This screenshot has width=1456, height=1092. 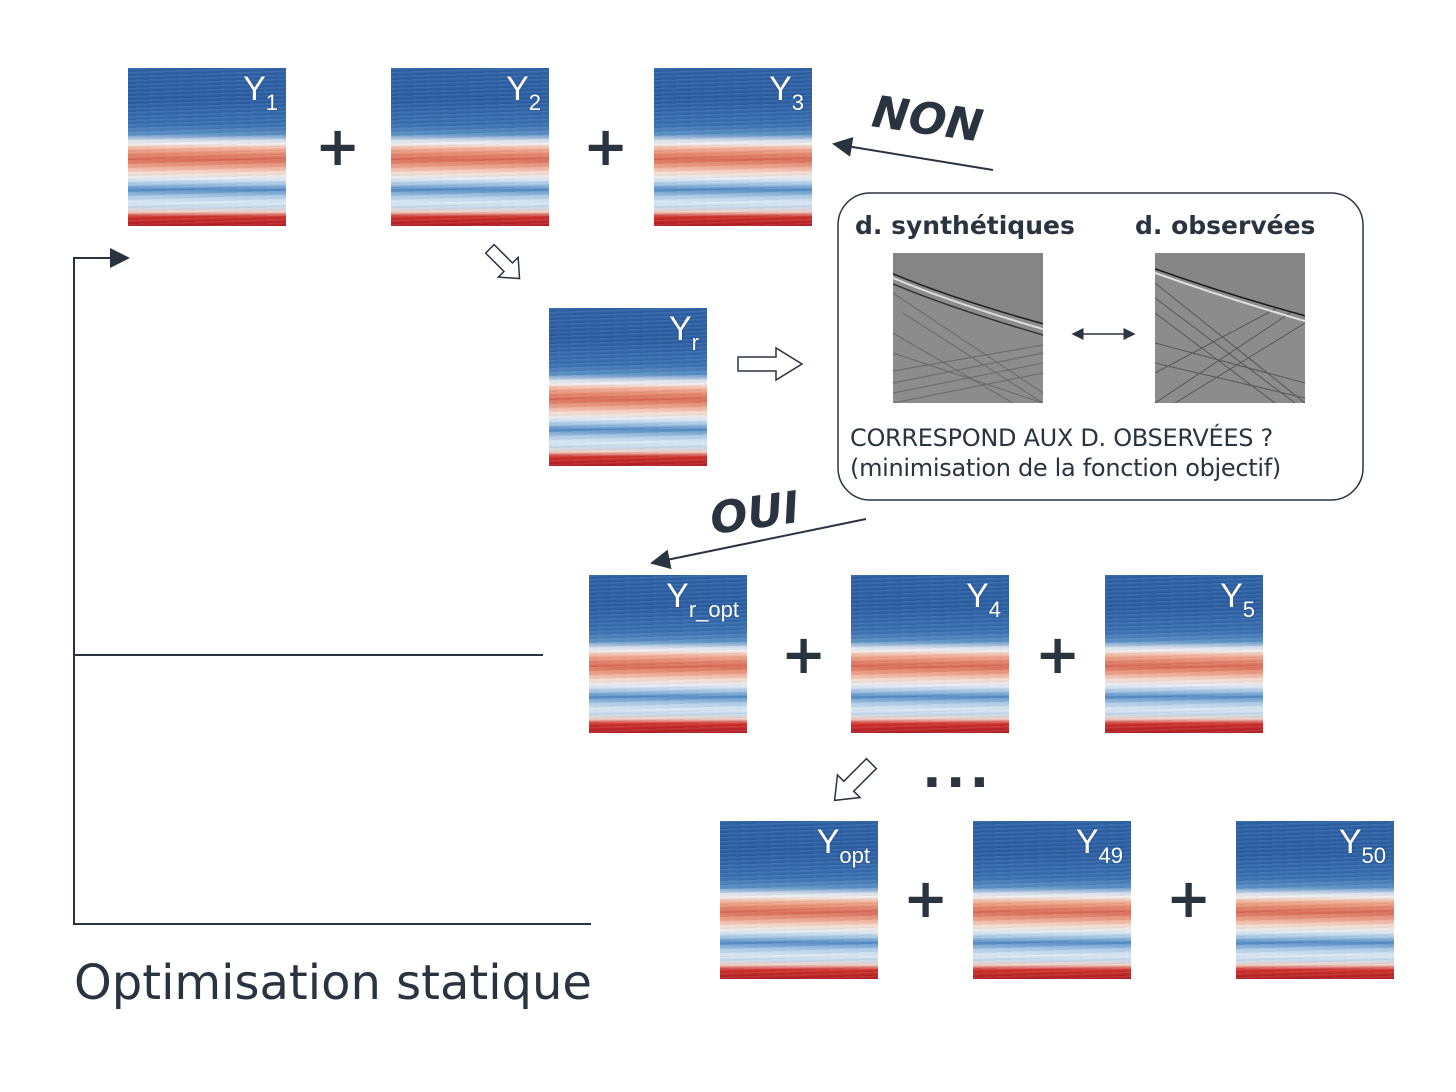 What do you see at coordinates (770, 364) in the screenshot?
I see `block-arrow-right` at bounding box center [770, 364].